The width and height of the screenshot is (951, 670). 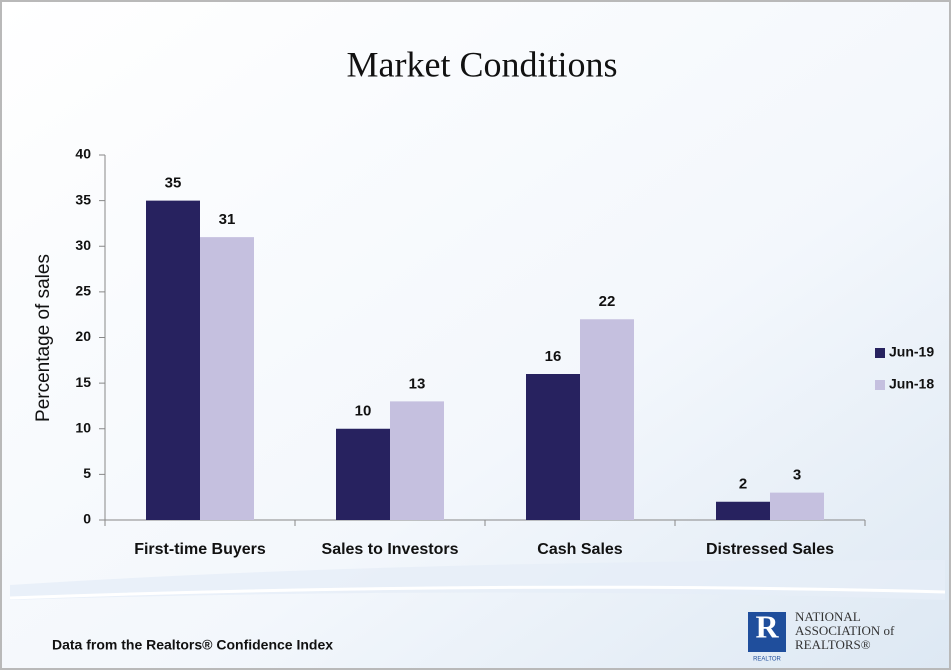 What do you see at coordinates (87, 519) in the screenshot?
I see `y-tick-label: 0` at bounding box center [87, 519].